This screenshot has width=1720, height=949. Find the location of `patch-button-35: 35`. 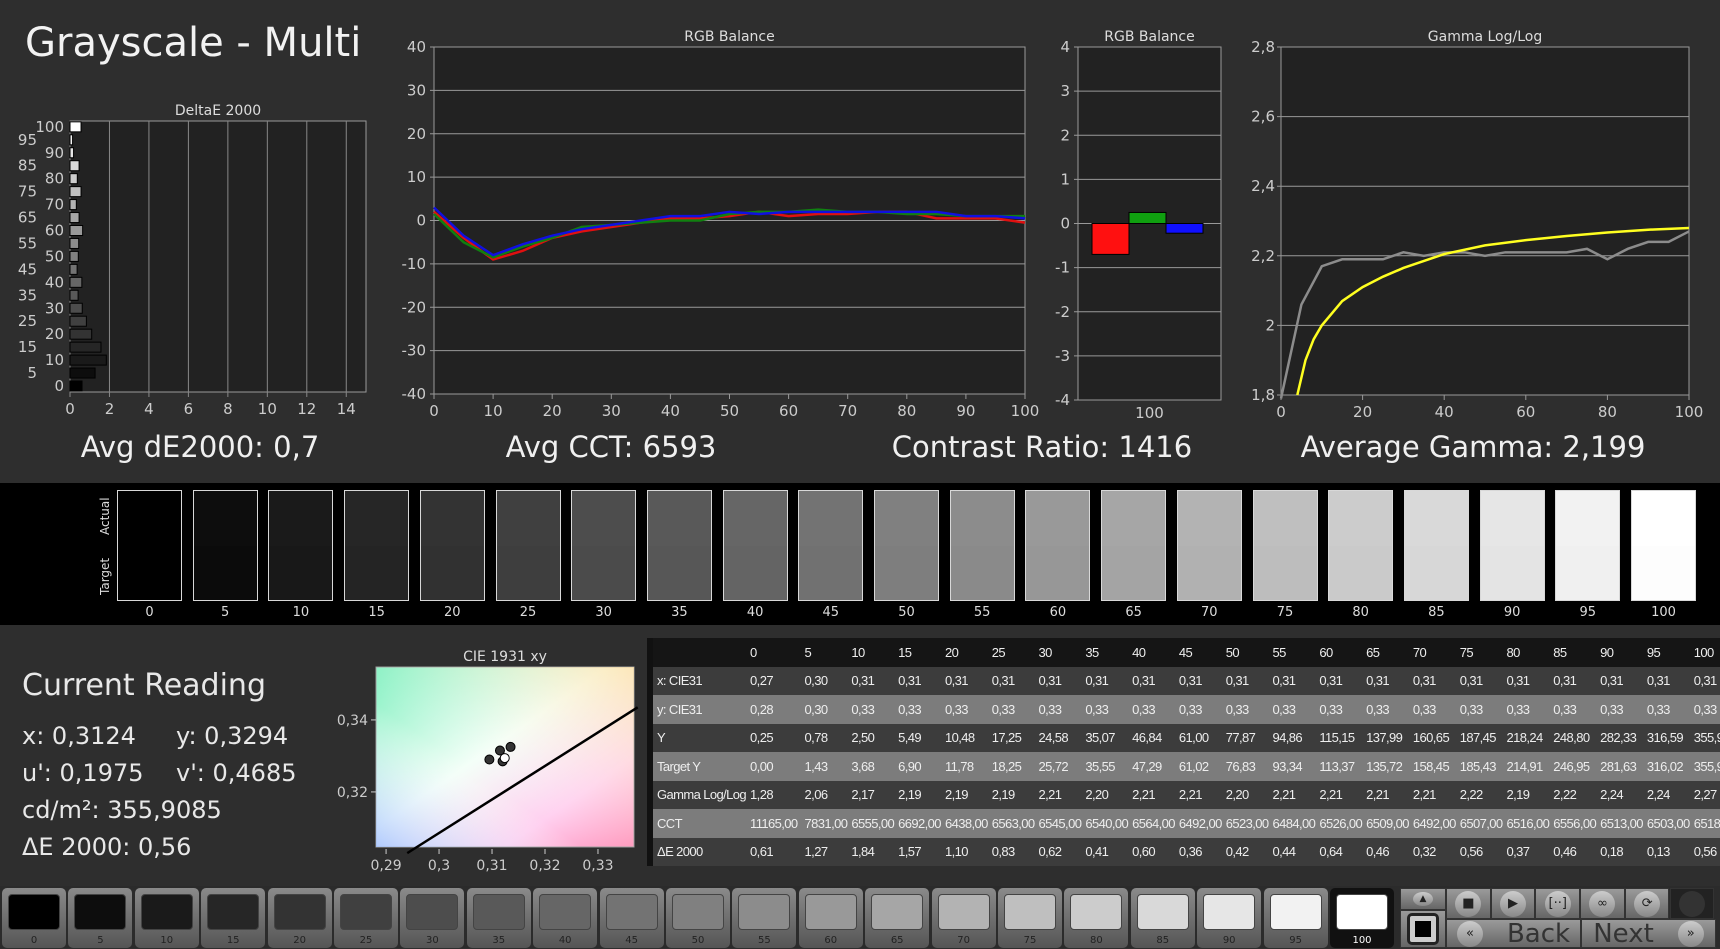

patch-button-35: 35 is located at coordinates (498, 918).